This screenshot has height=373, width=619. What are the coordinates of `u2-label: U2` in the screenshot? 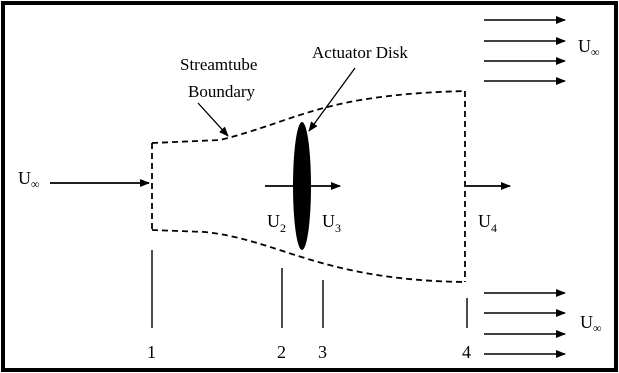 It's located at (276, 223).